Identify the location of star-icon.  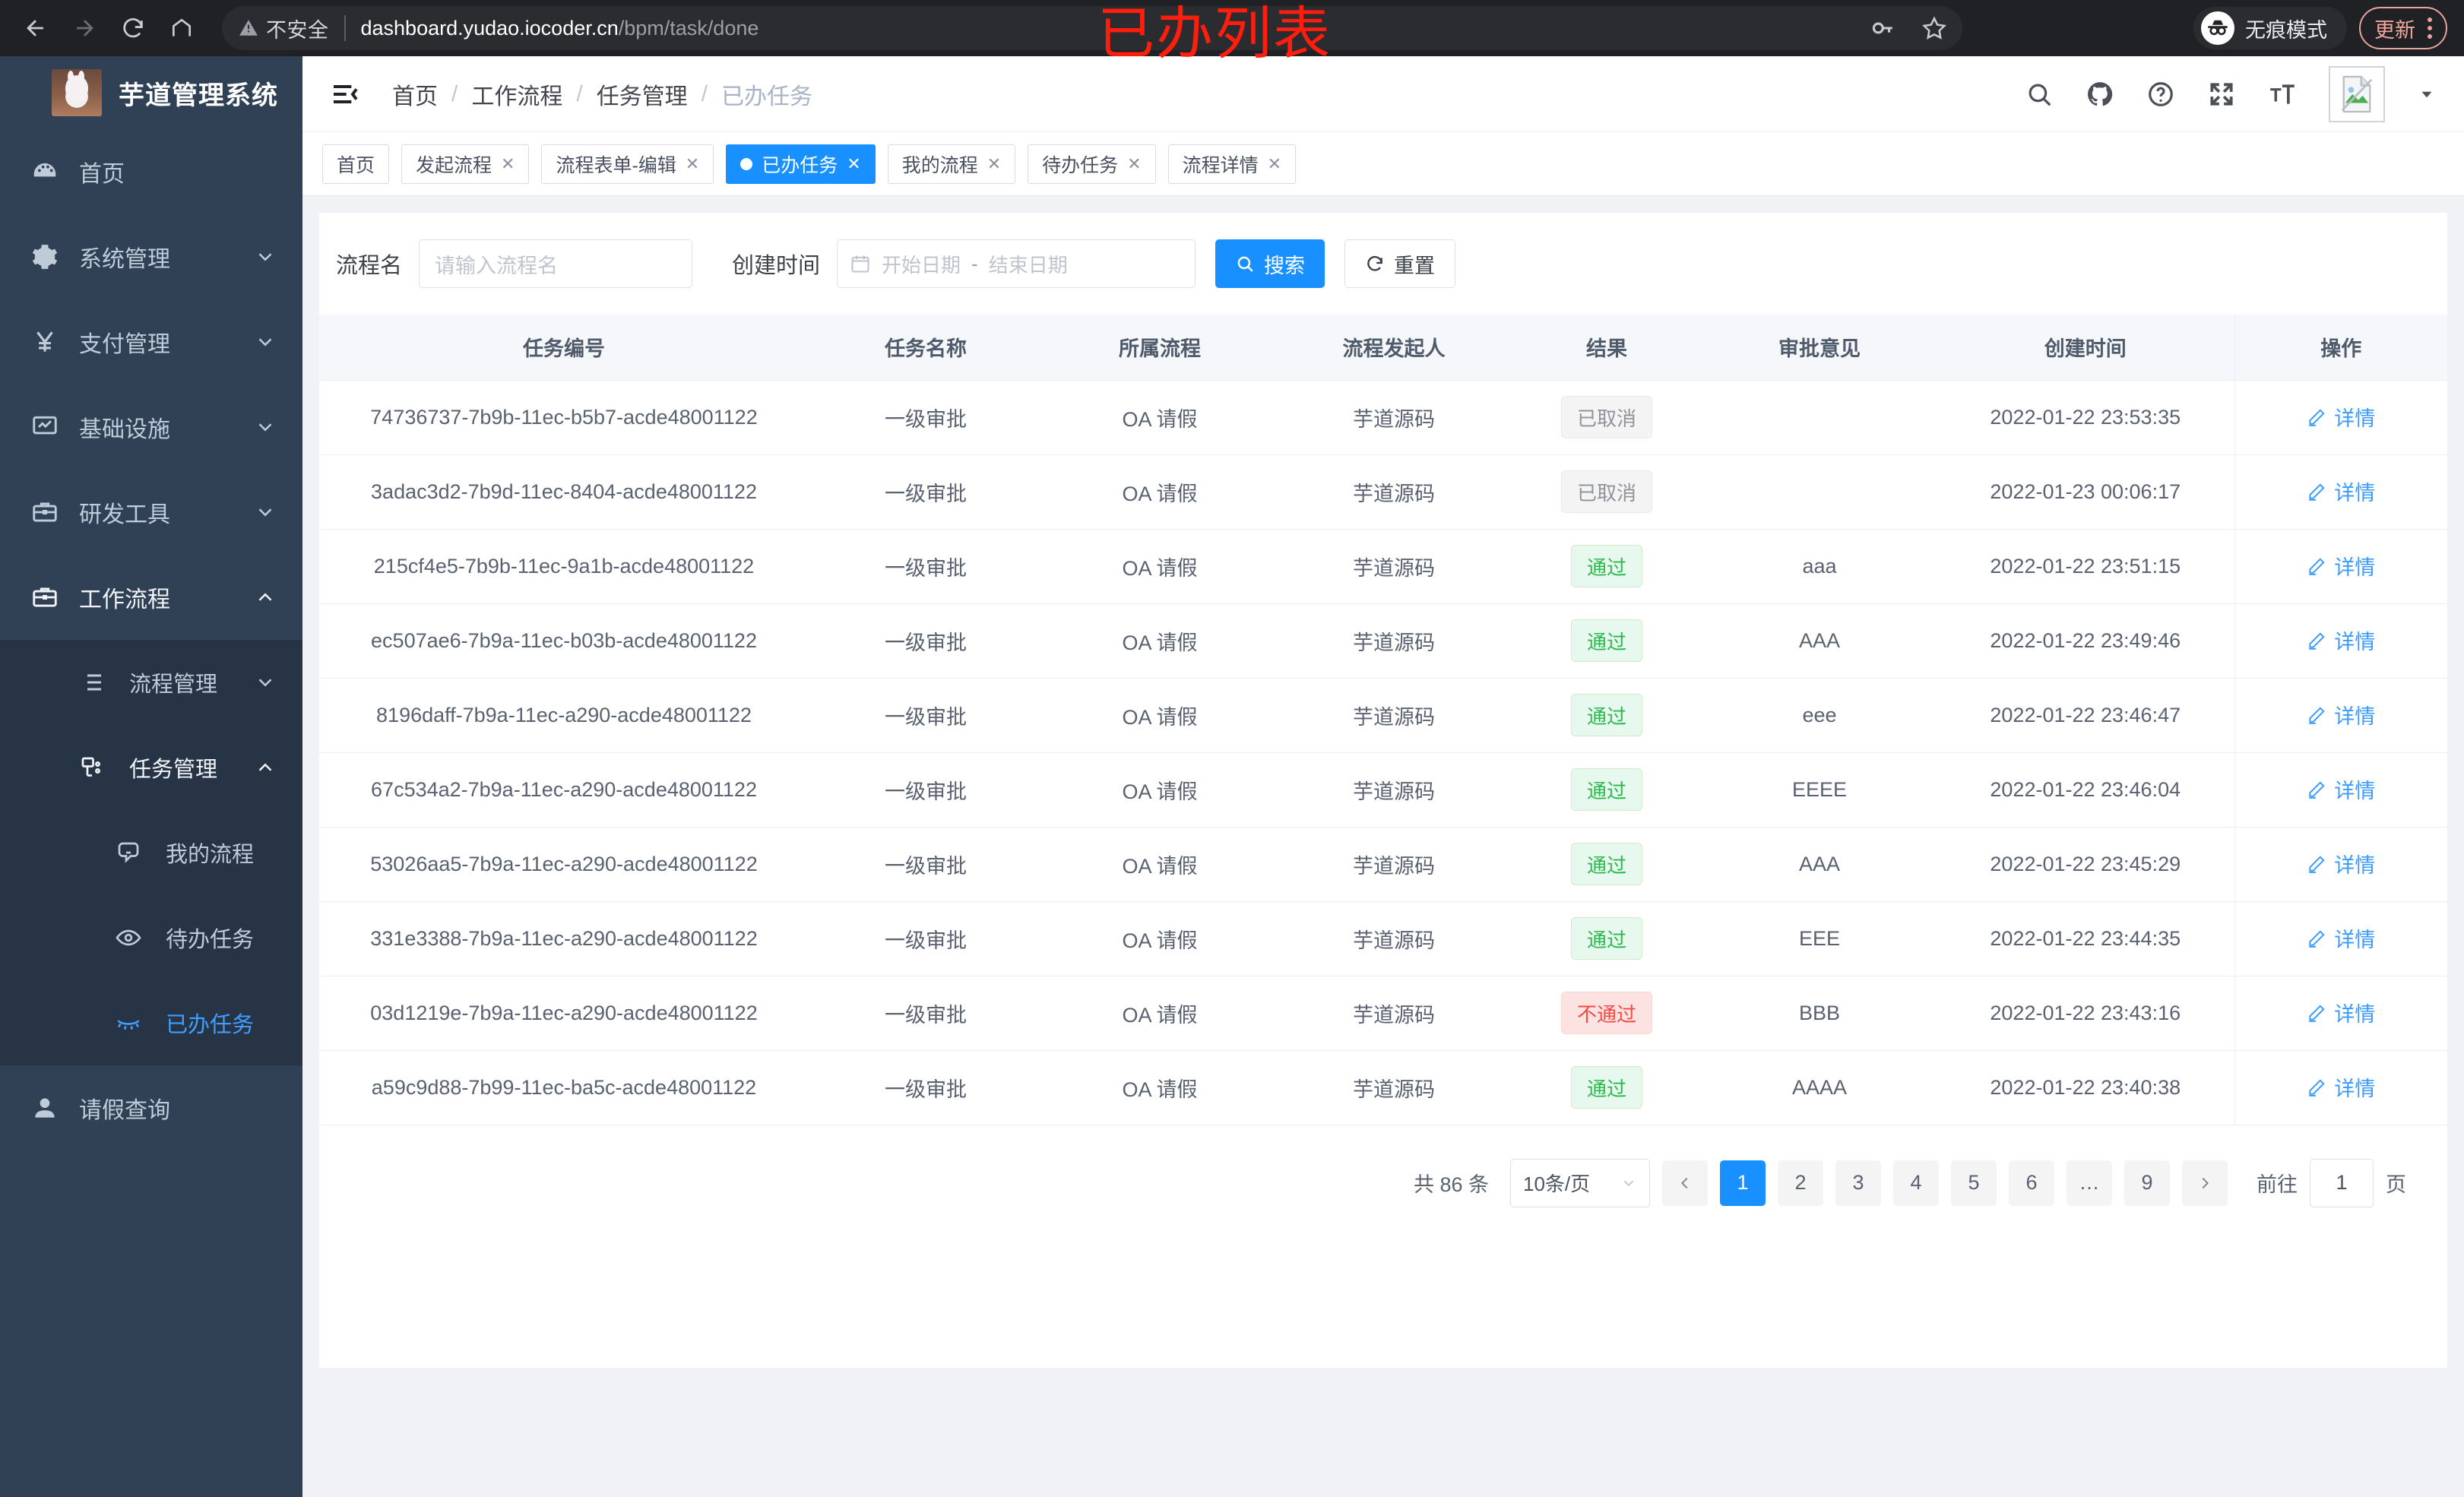
(1934, 28).